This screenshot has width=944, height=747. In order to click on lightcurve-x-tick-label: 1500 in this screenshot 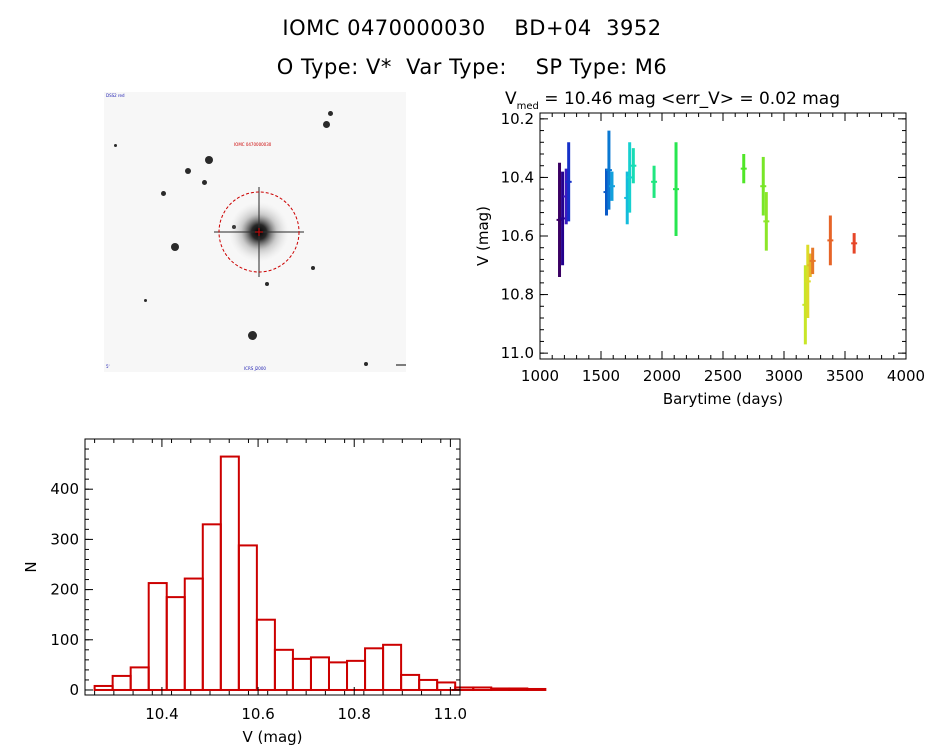, I will do `click(601, 376)`.